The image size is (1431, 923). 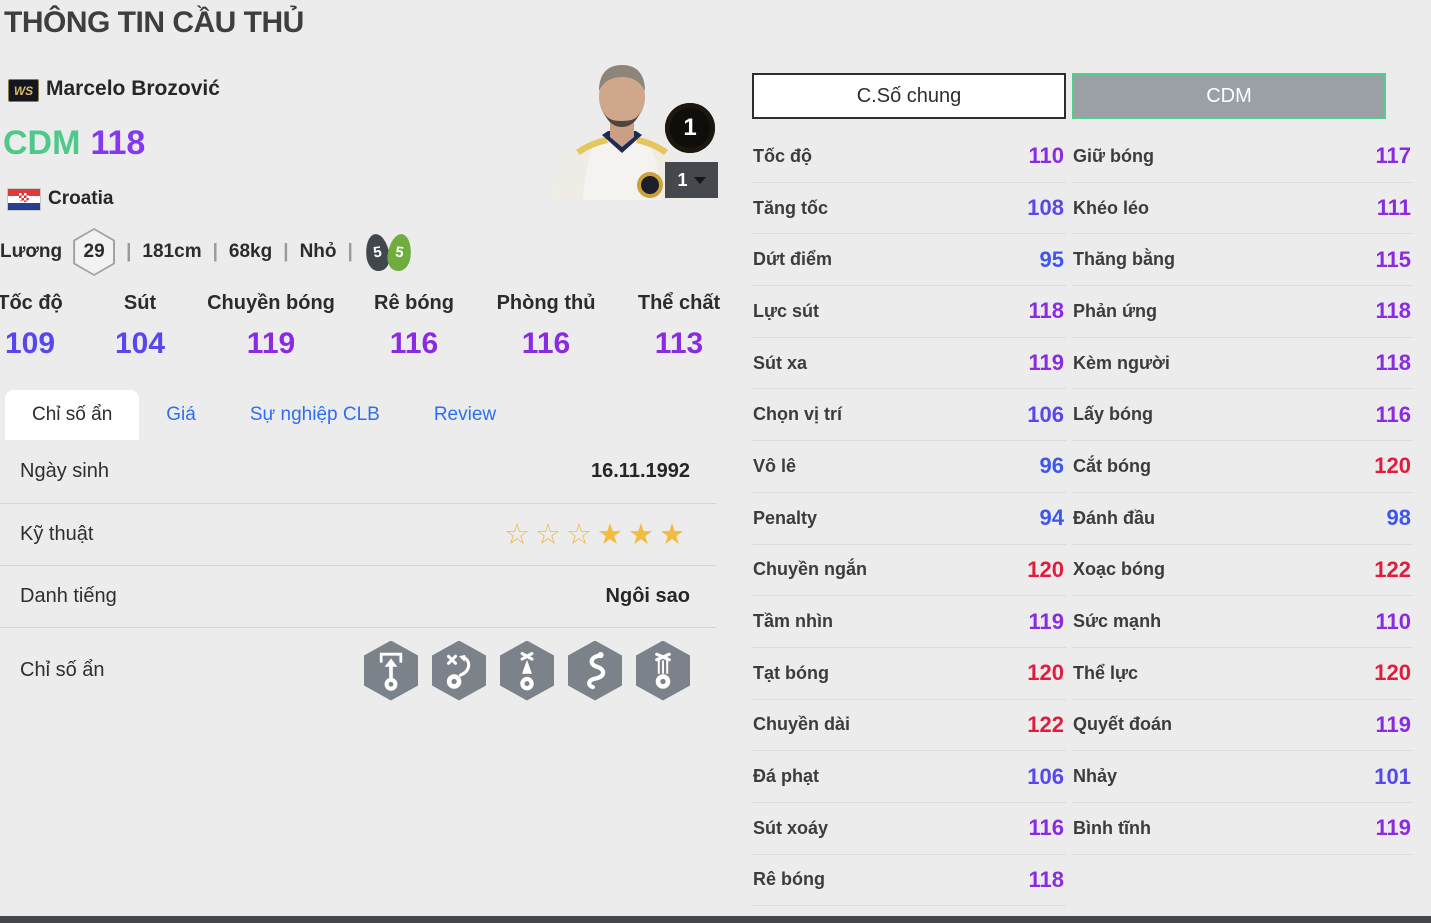 I want to click on stat-row: Chuyền ngắn 120, so click(x=909, y=571).